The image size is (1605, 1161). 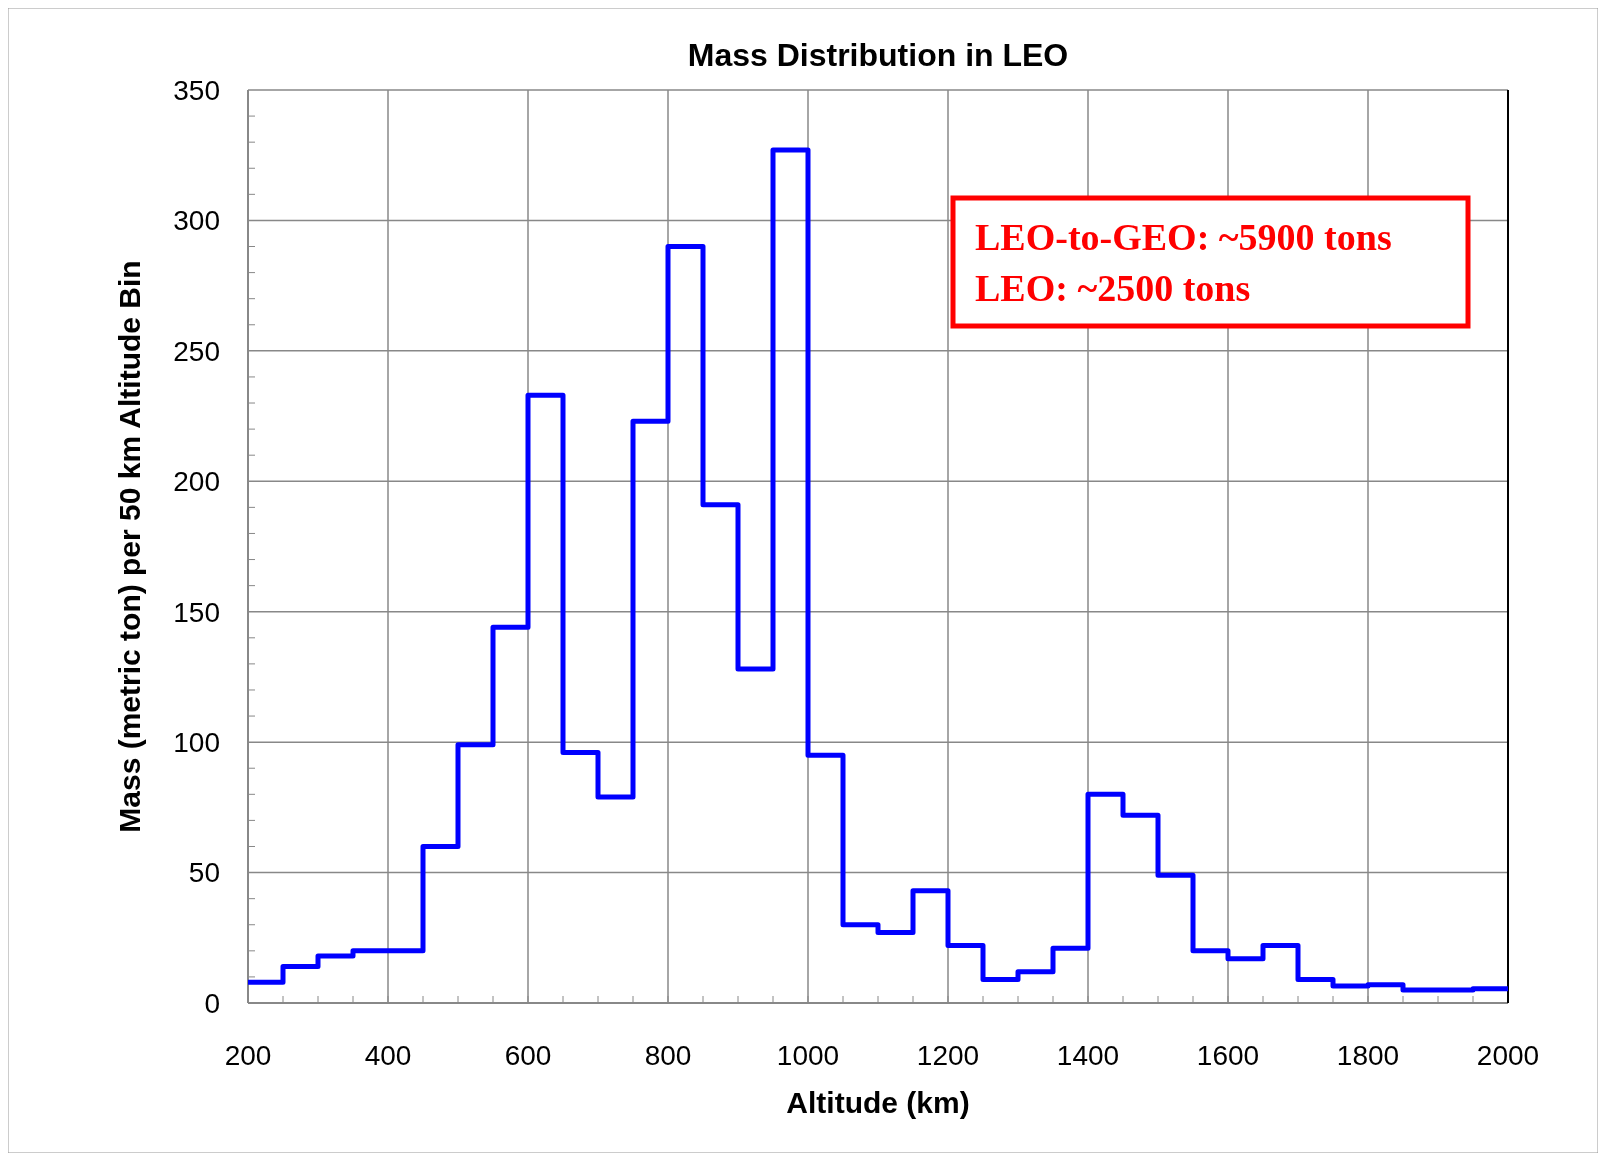 What do you see at coordinates (948, 1055) in the screenshot?
I see `x-tick-label: 1200` at bounding box center [948, 1055].